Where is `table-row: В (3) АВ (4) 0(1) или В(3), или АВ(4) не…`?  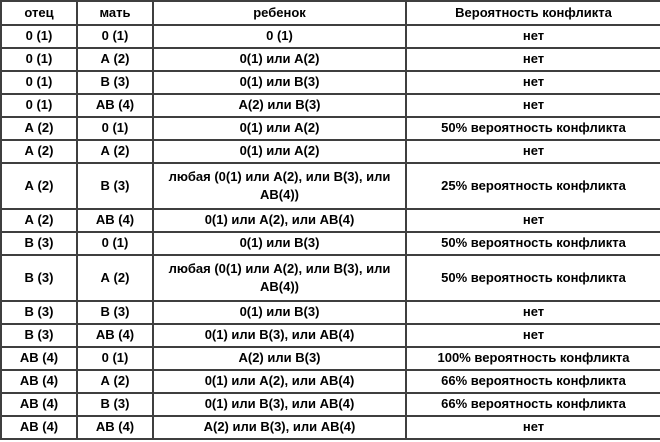
table-row: В (3) АВ (4) 0(1) или В(3), или АВ(4) не… is located at coordinates (330, 335).